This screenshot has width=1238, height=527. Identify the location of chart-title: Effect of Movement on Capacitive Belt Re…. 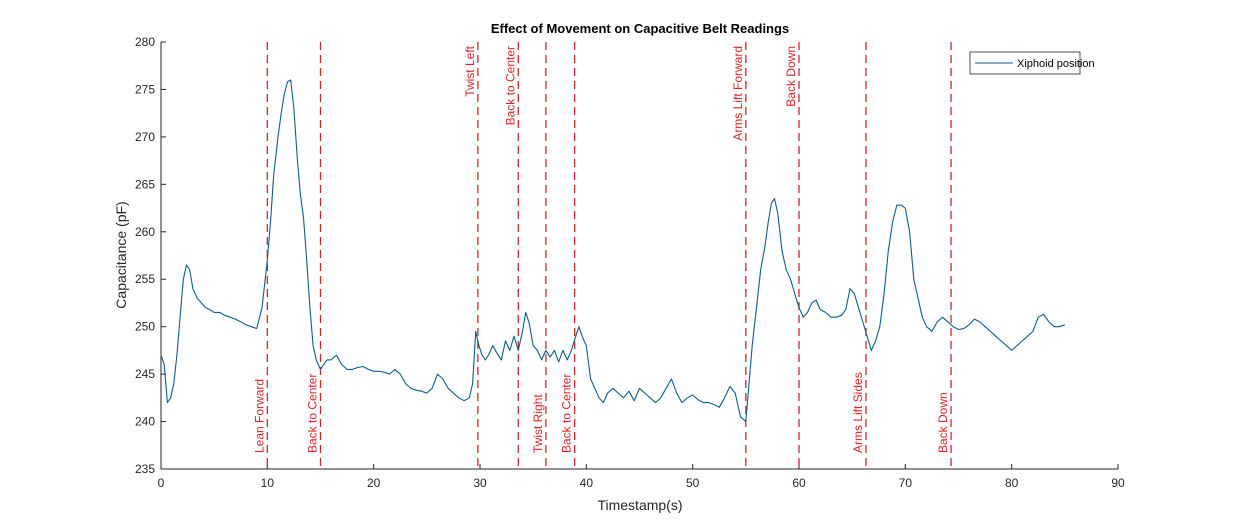
(640, 28).